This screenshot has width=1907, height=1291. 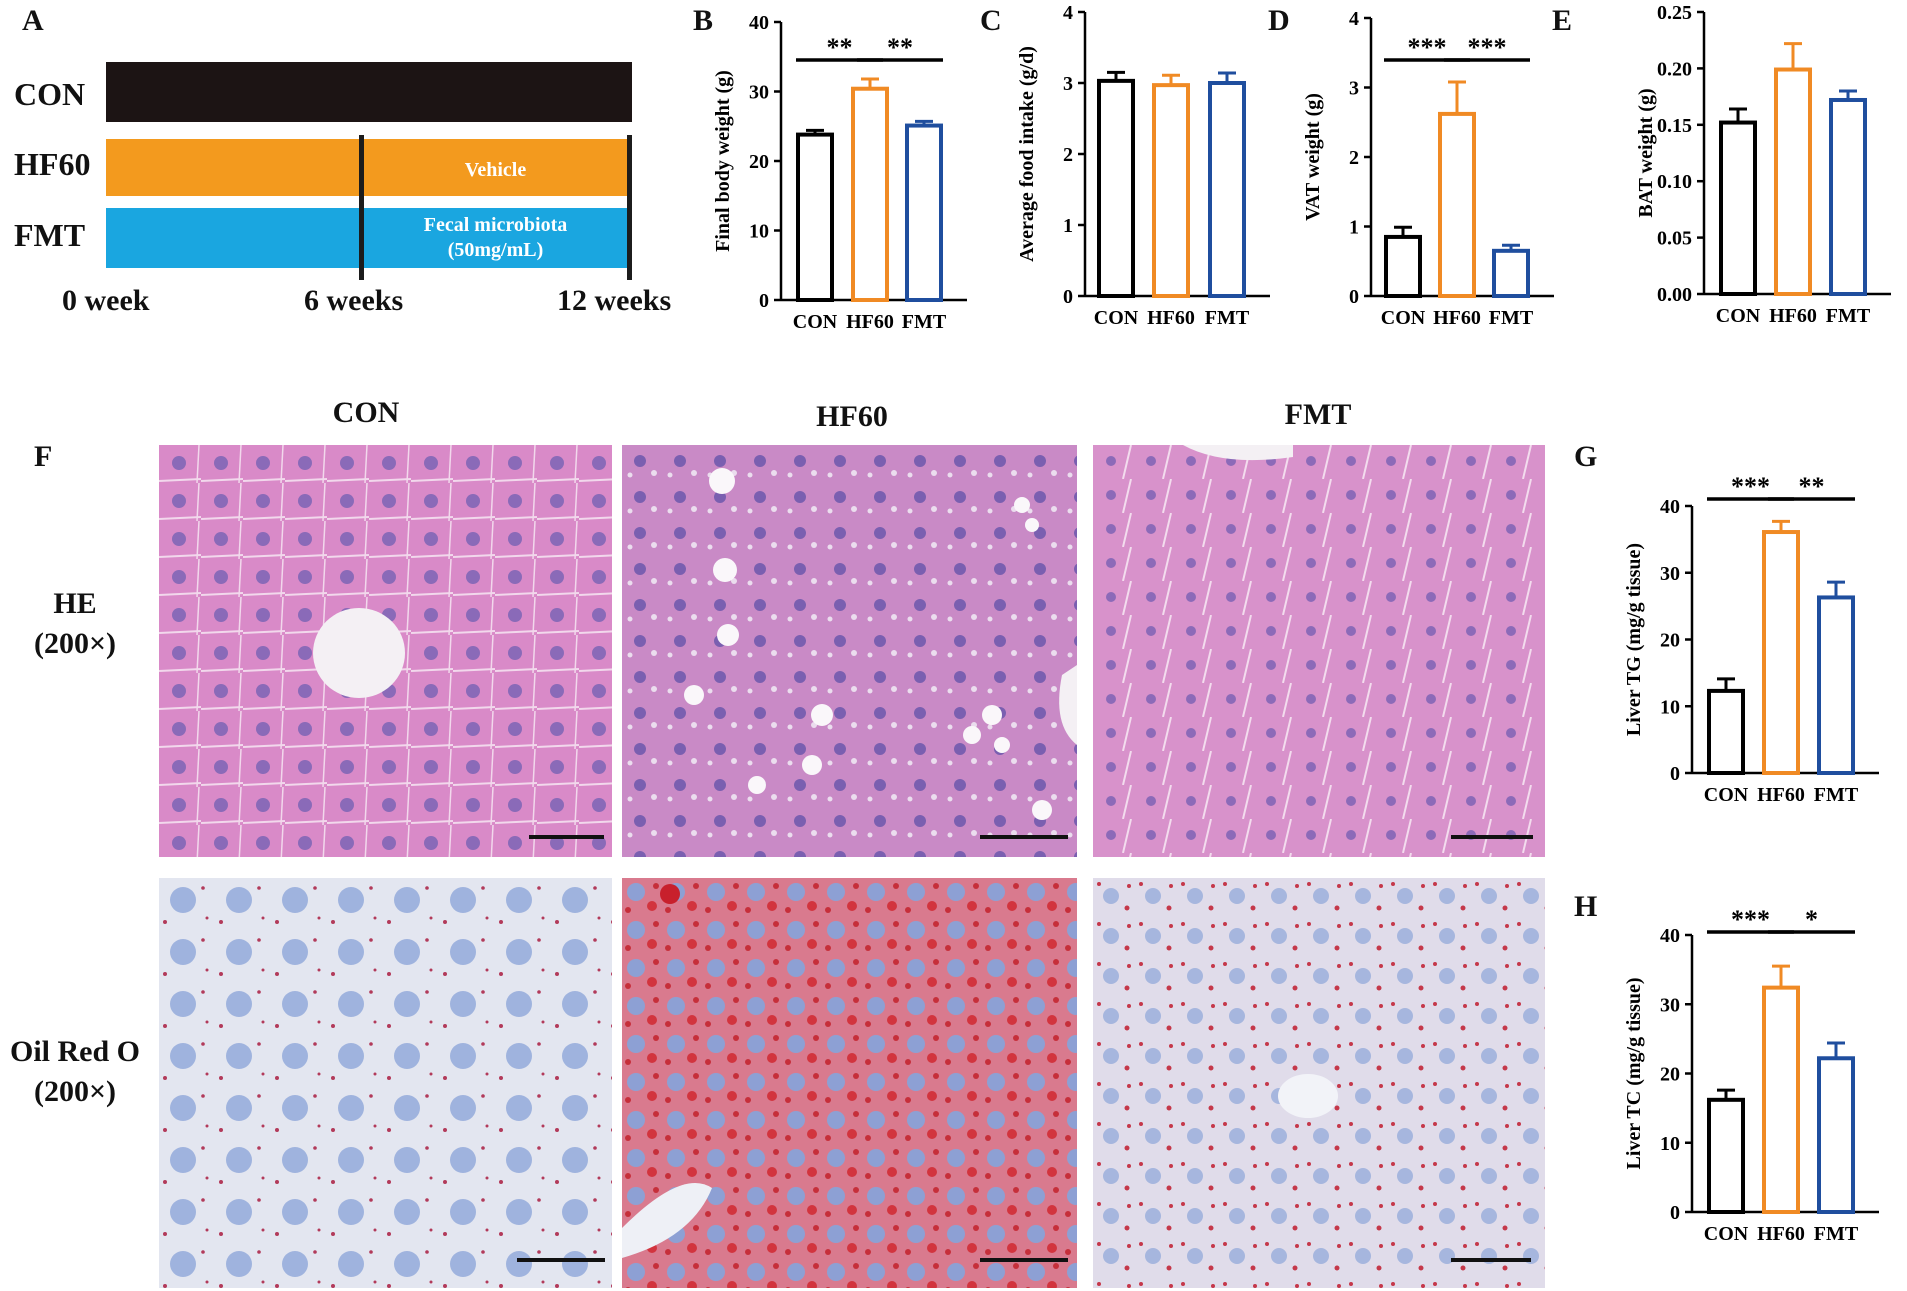 What do you see at coordinates (614, 300) in the screenshot?
I see `week-12-label: 12 weeks` at bounding box center [614, 300].